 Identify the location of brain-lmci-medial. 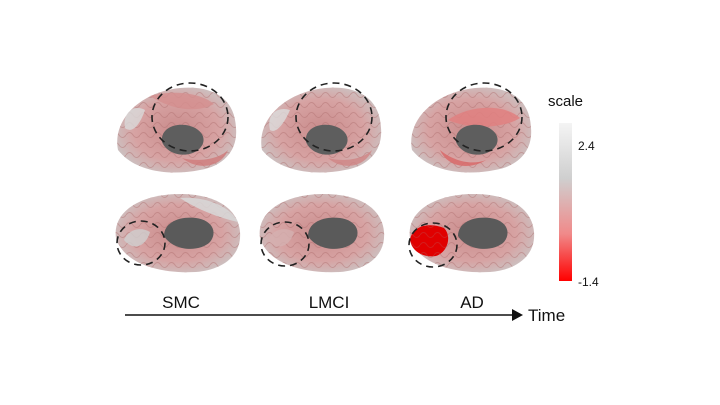
(322, 233).